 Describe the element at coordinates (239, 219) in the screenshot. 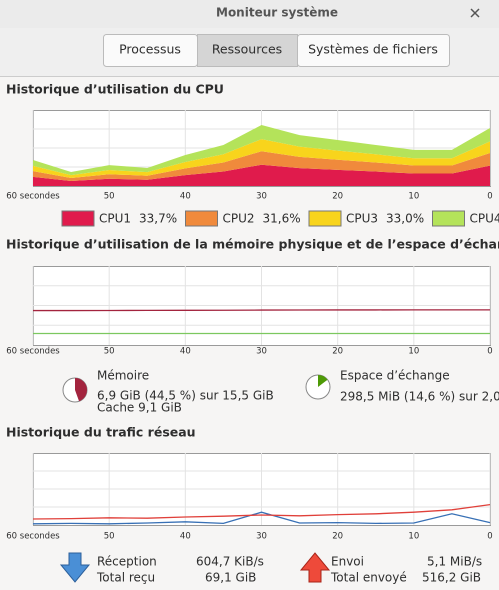

I see `legend-label: CPU2` at that location.